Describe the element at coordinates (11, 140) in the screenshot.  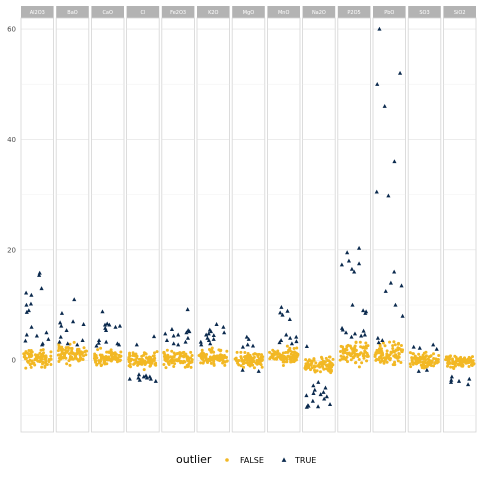
I see `y-tick-label: 40` at that location.